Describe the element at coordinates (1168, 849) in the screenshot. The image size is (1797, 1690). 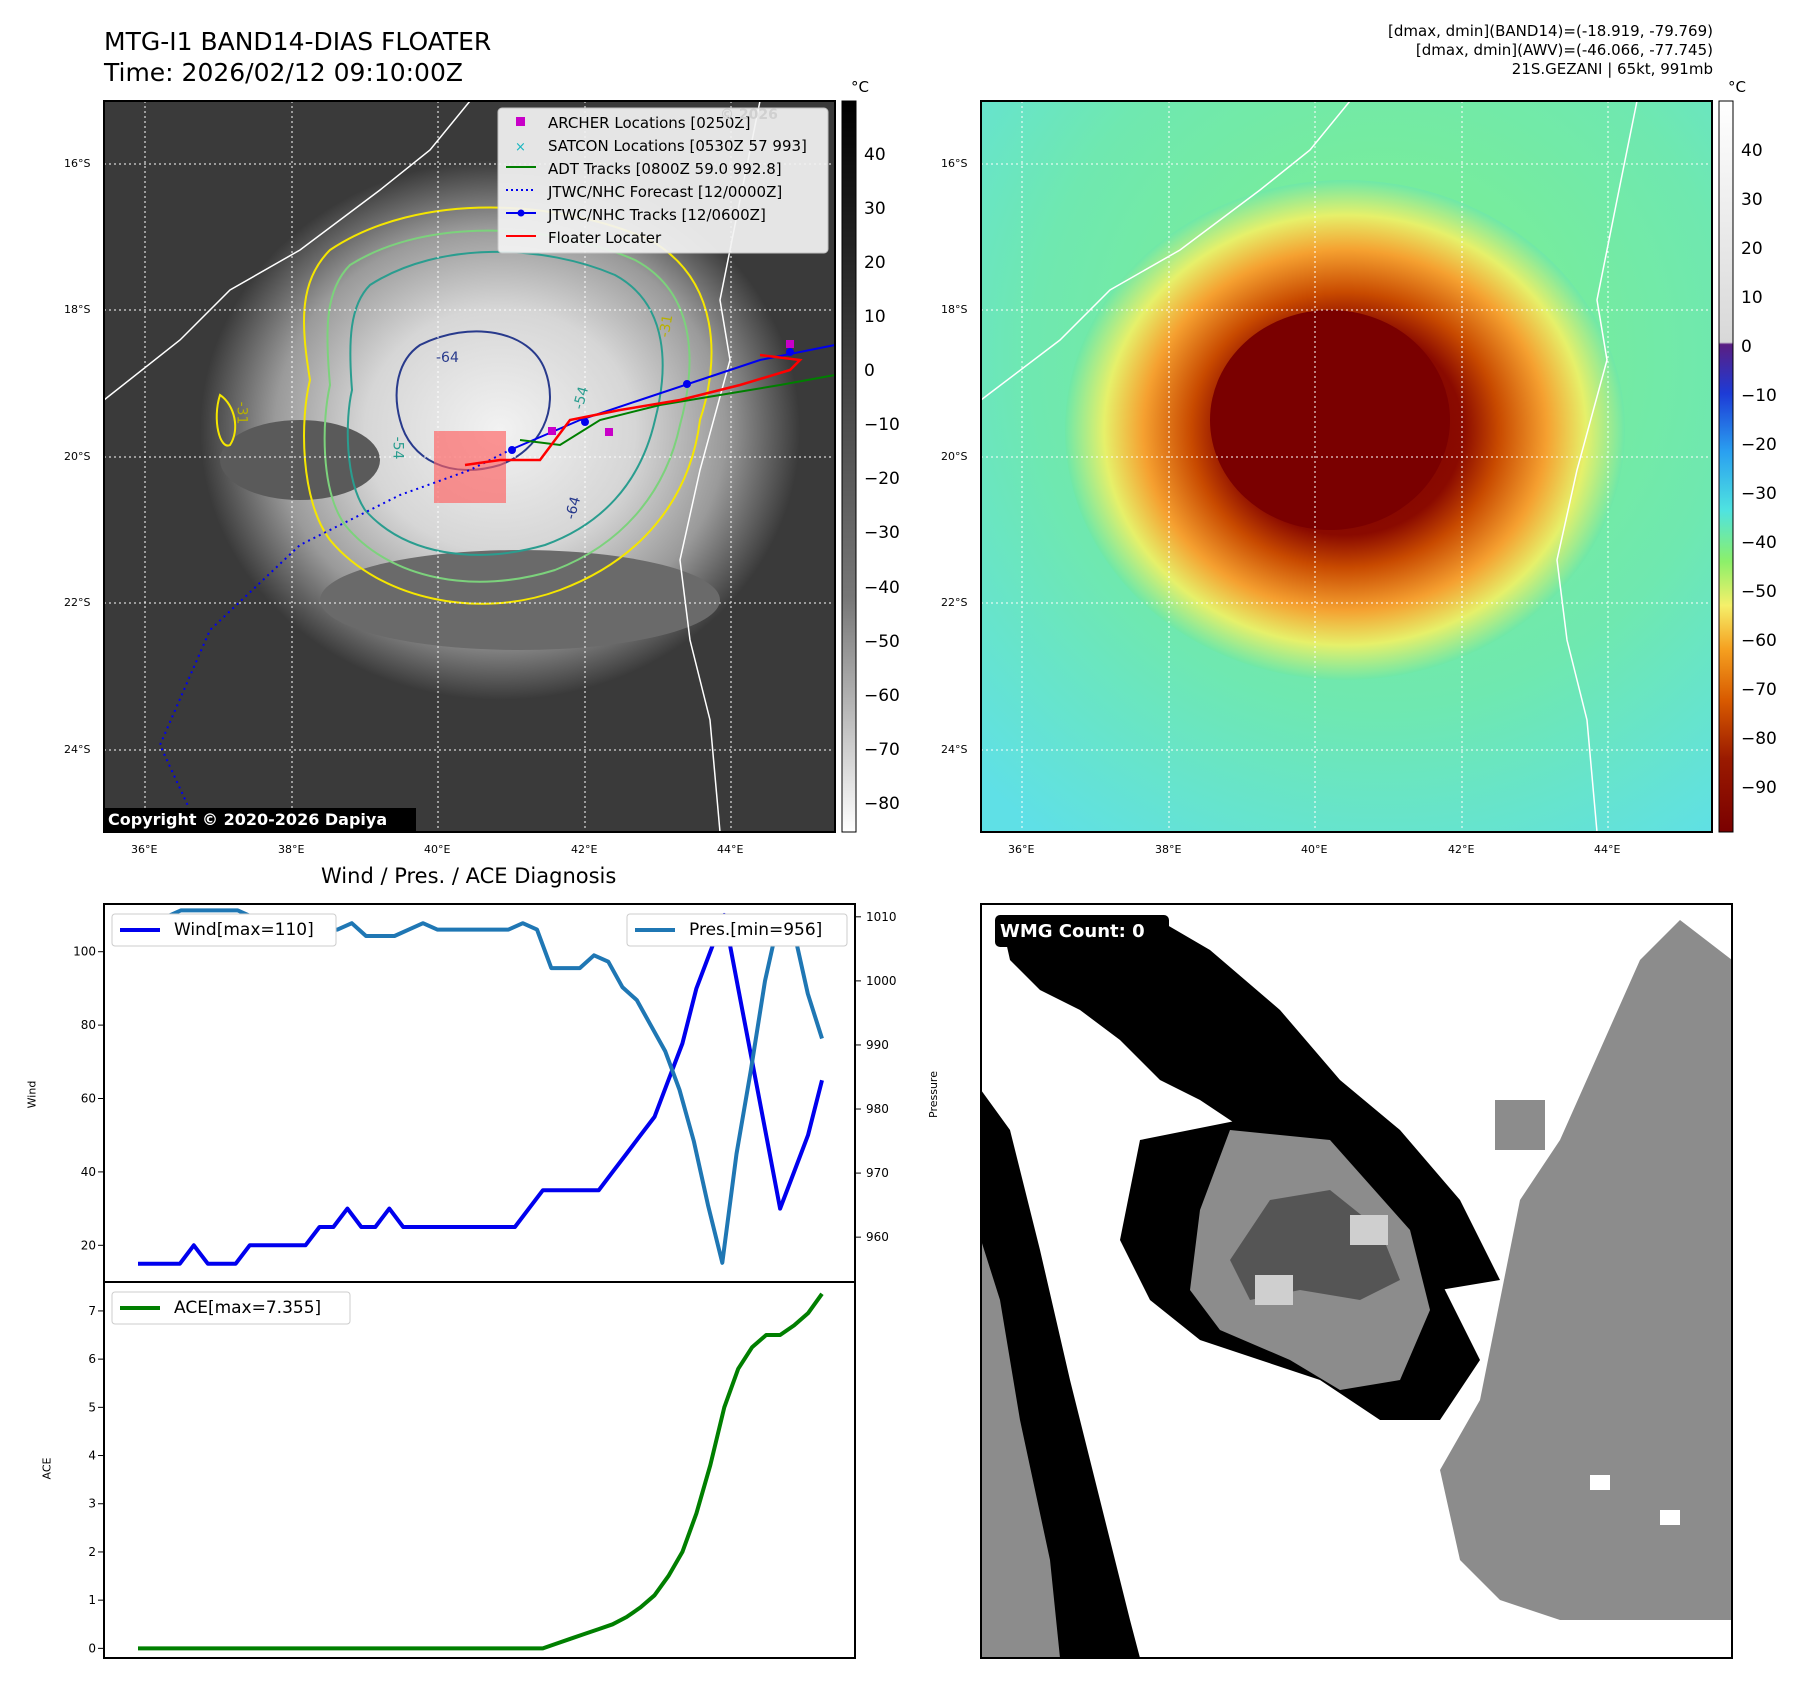
I see `awv-lon-label: 38°E` at that location.